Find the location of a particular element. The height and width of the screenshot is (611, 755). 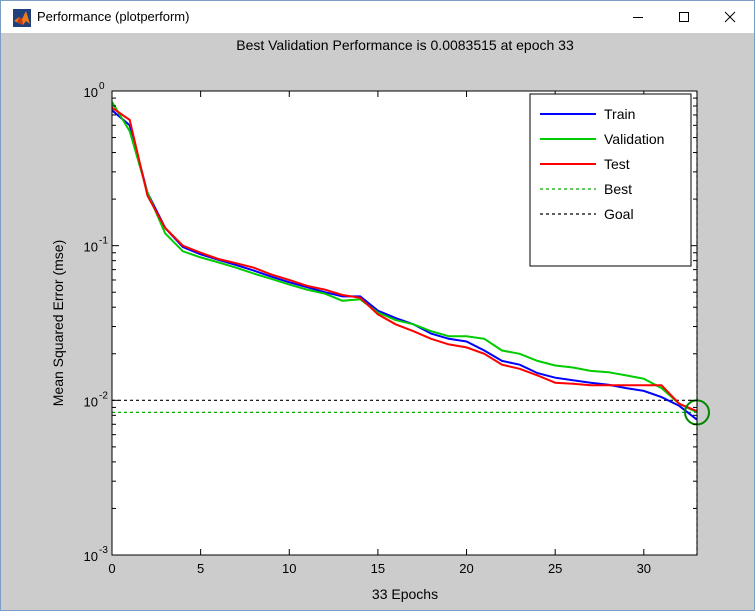

maximize-icon is located at coordinates (684, 17).